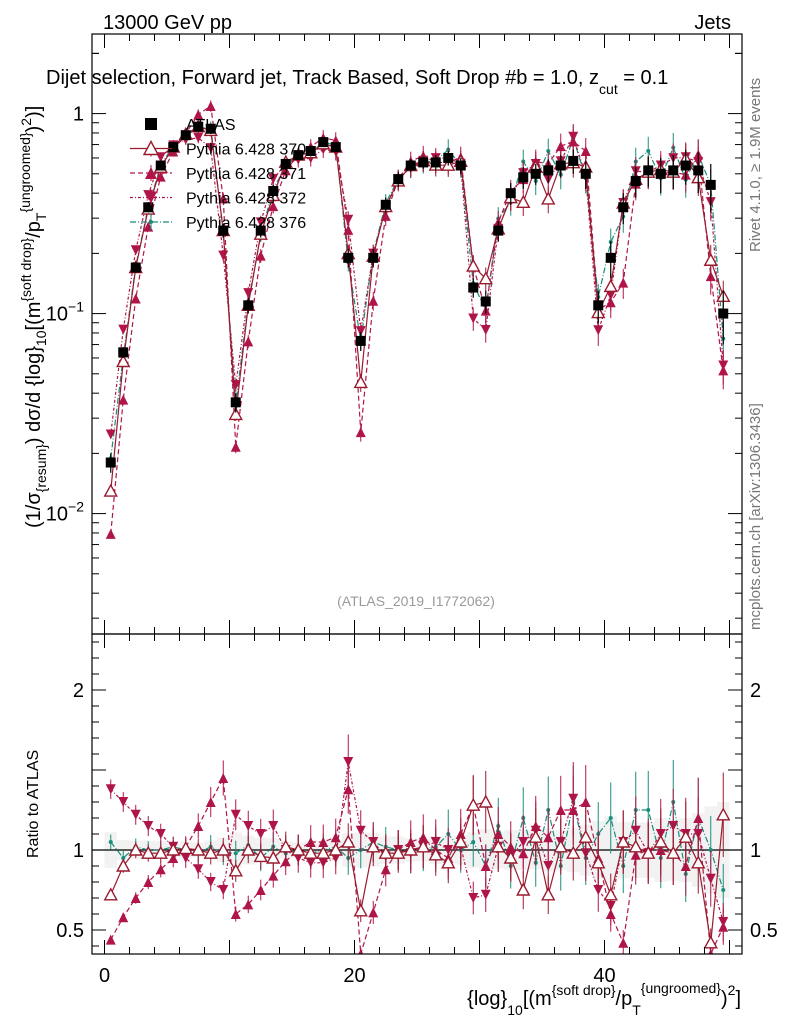 This screenshot has width=786, height=1024. I want to click on side-text-rivet: Rivet 4.1.0, ≥ 1.9M events, so click(755, 165).